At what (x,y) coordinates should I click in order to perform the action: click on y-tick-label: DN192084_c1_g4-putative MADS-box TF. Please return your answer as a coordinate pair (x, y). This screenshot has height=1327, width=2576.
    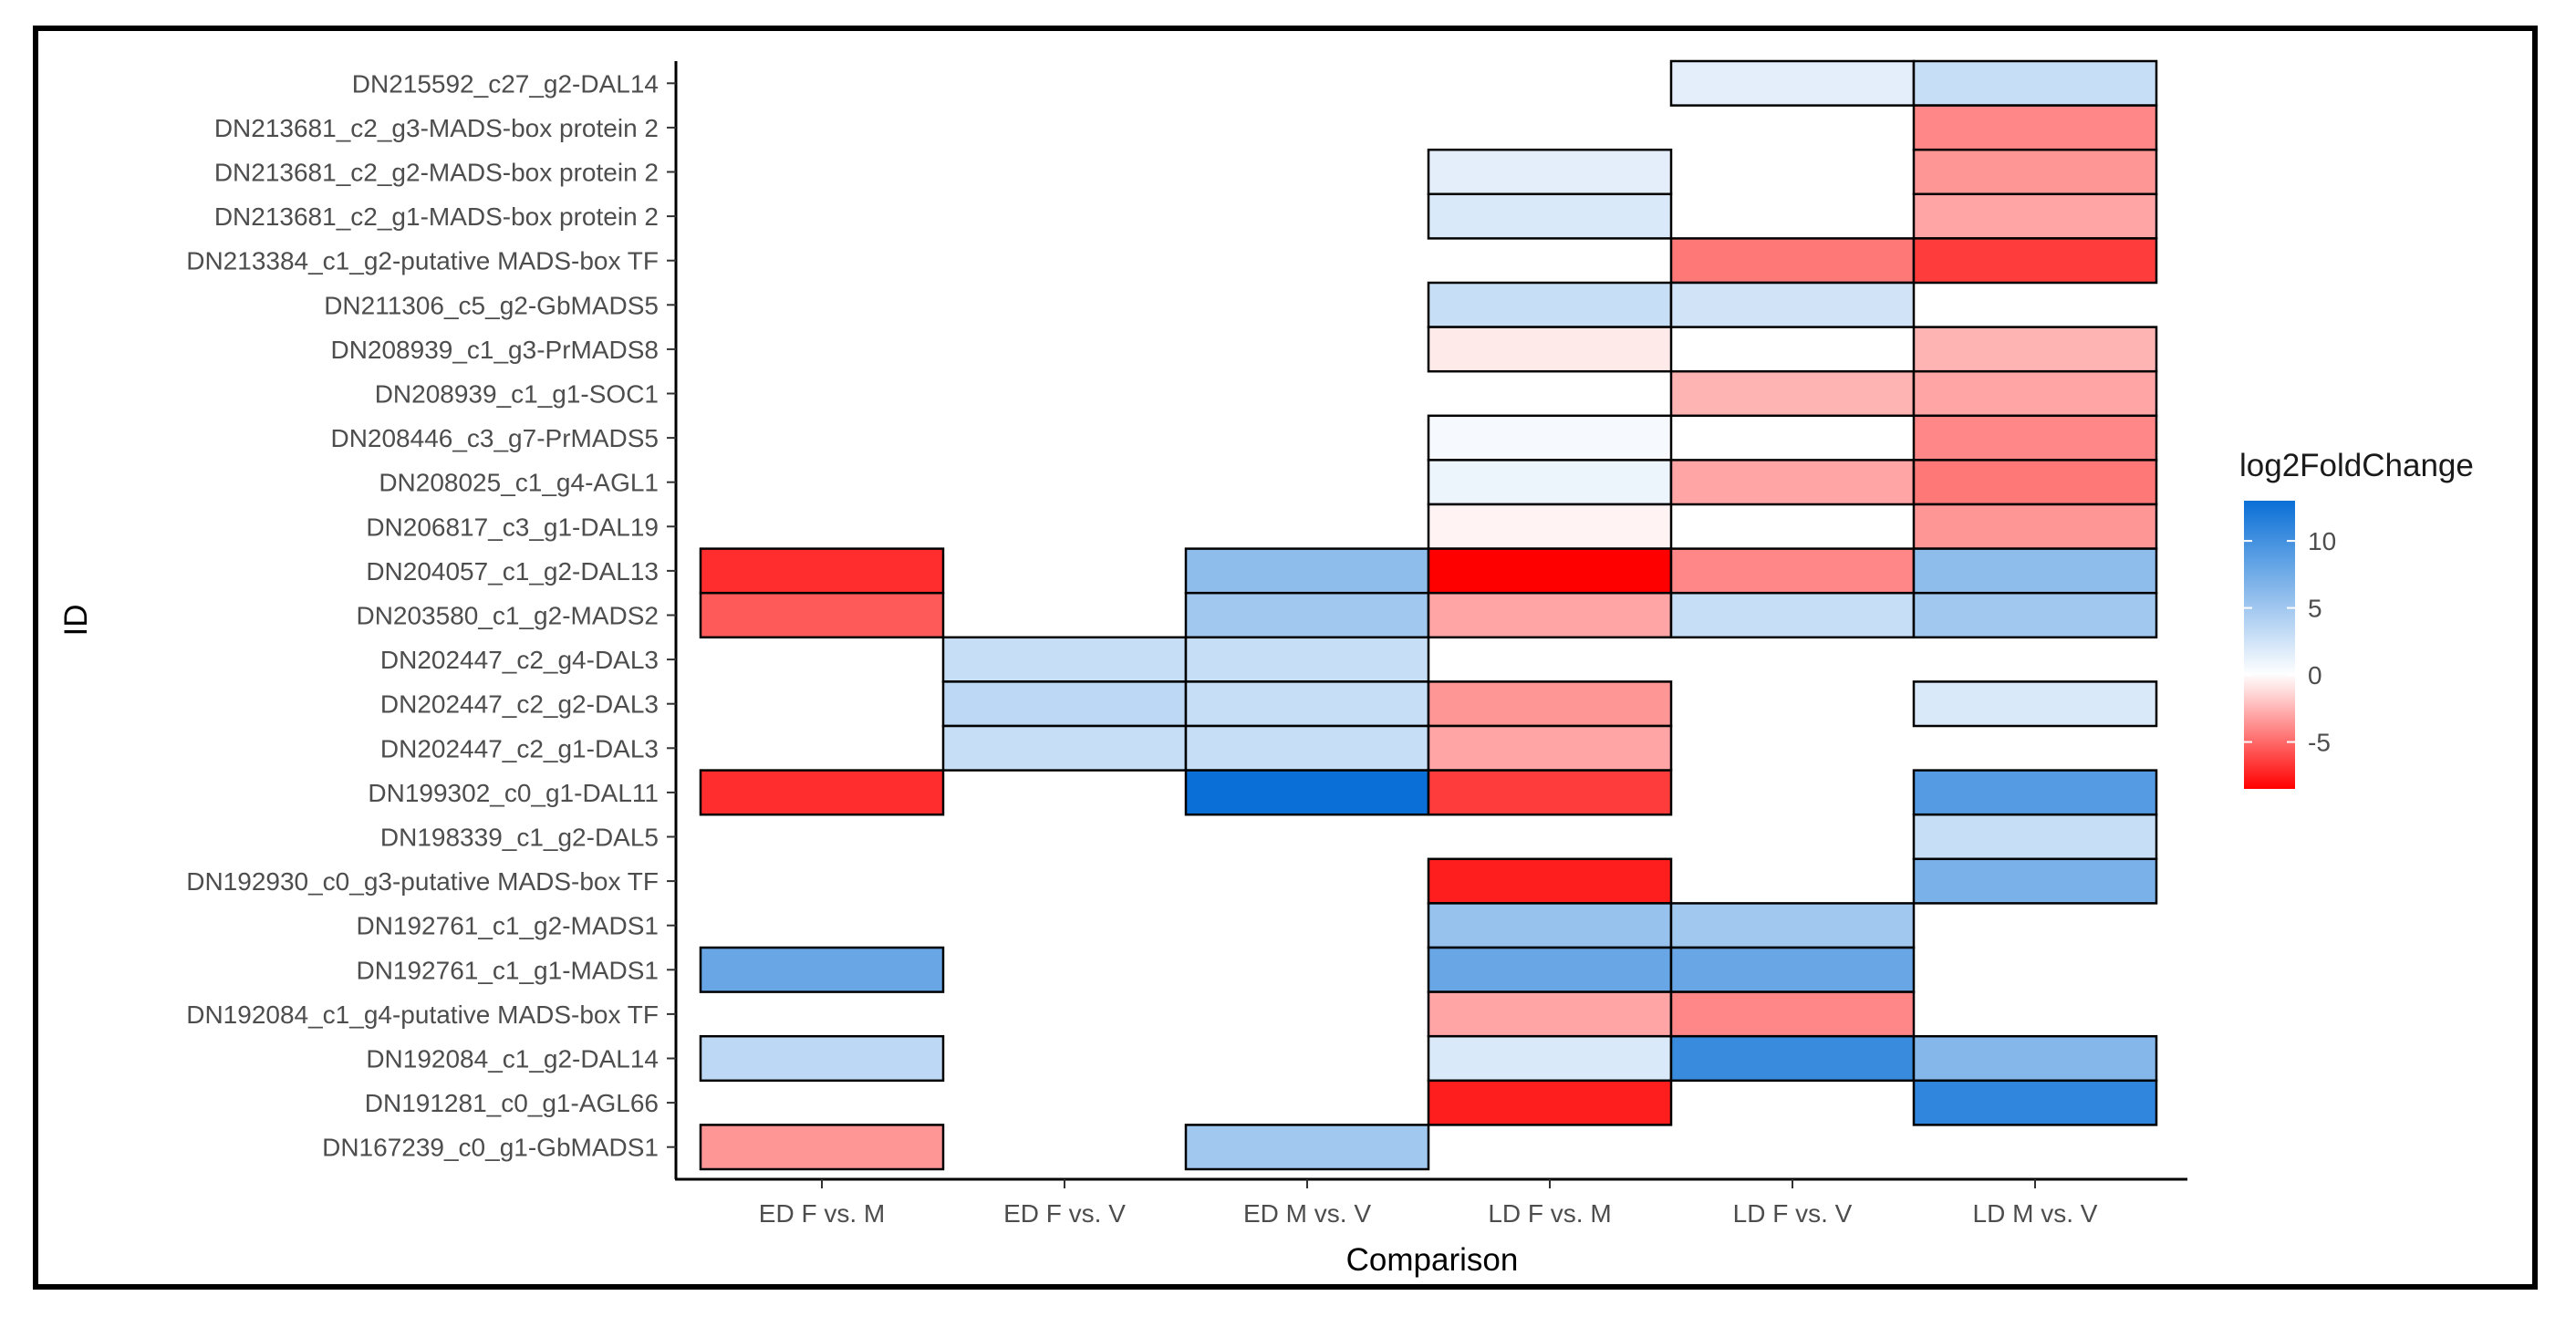
    Looking at the image, I should click on (422, 1014).